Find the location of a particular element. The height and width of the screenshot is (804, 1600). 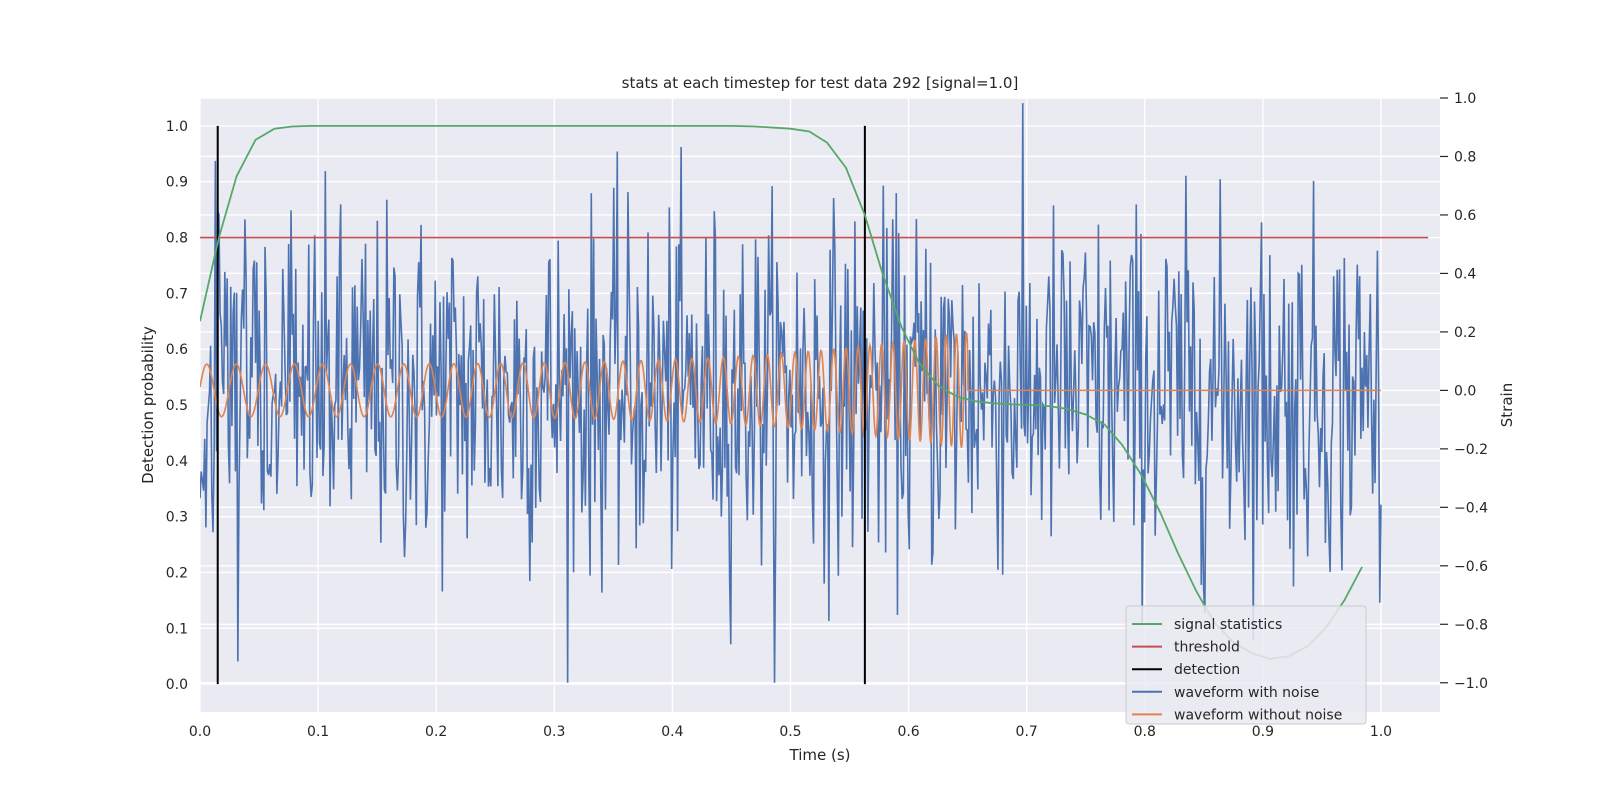

y2-tick-label: −0.6 is located at coordinates (1471, 567).